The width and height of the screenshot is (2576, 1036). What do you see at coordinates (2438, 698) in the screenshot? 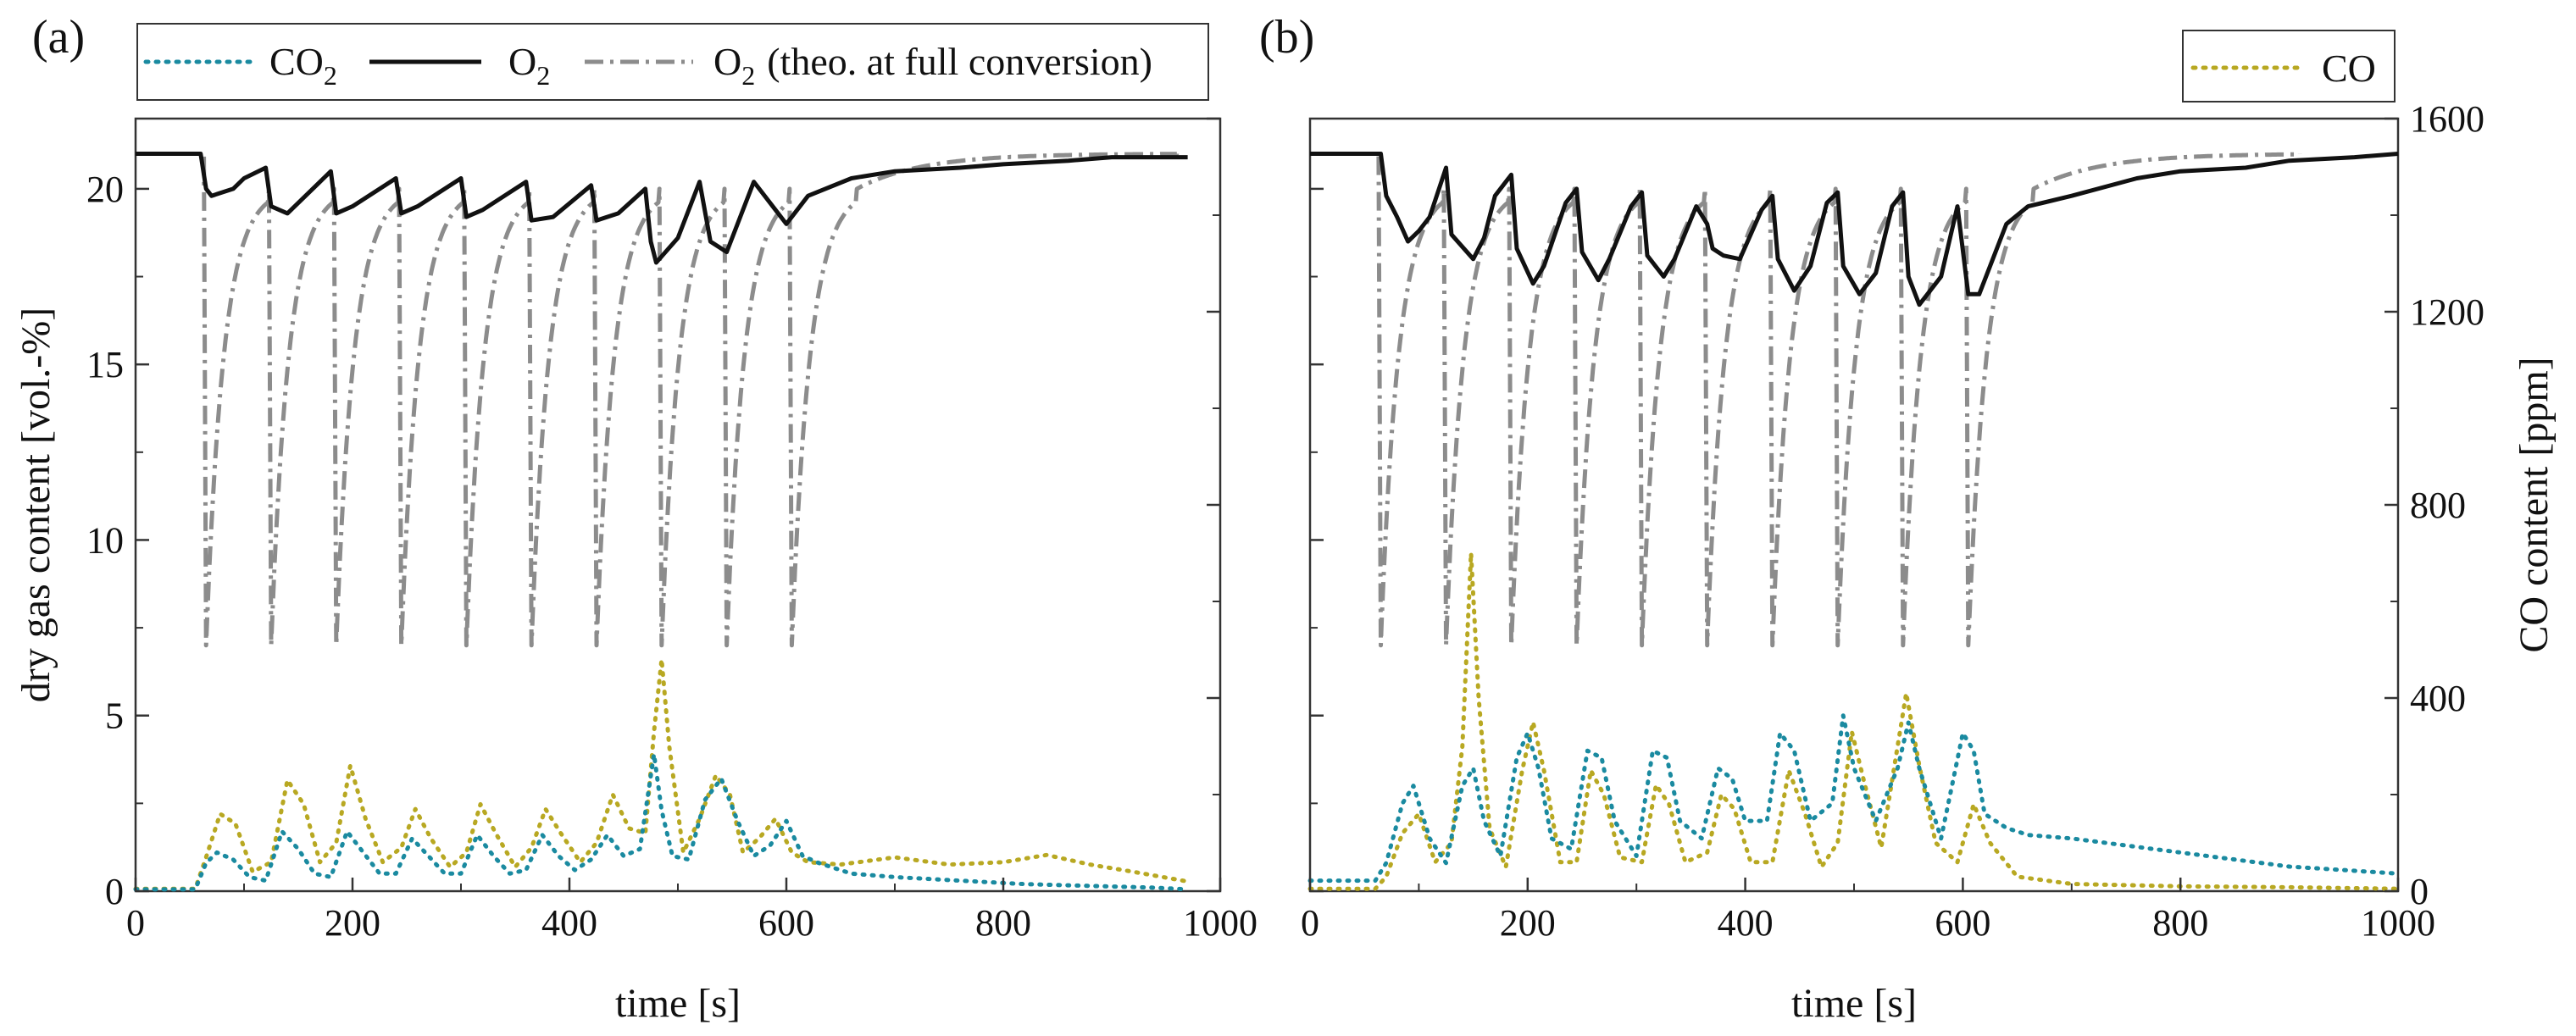
I see `y2-tick-label: 400` at bounding box center [2438, 698].